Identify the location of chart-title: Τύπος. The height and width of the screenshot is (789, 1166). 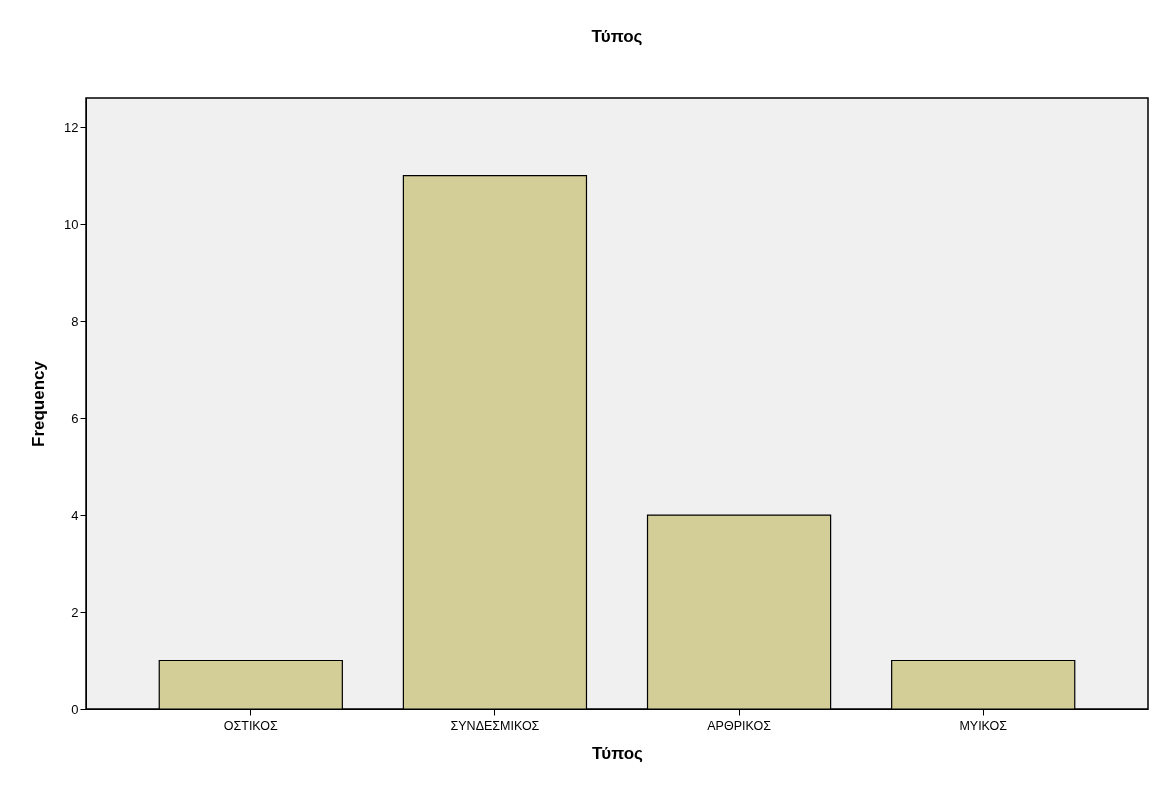
(617, 36).